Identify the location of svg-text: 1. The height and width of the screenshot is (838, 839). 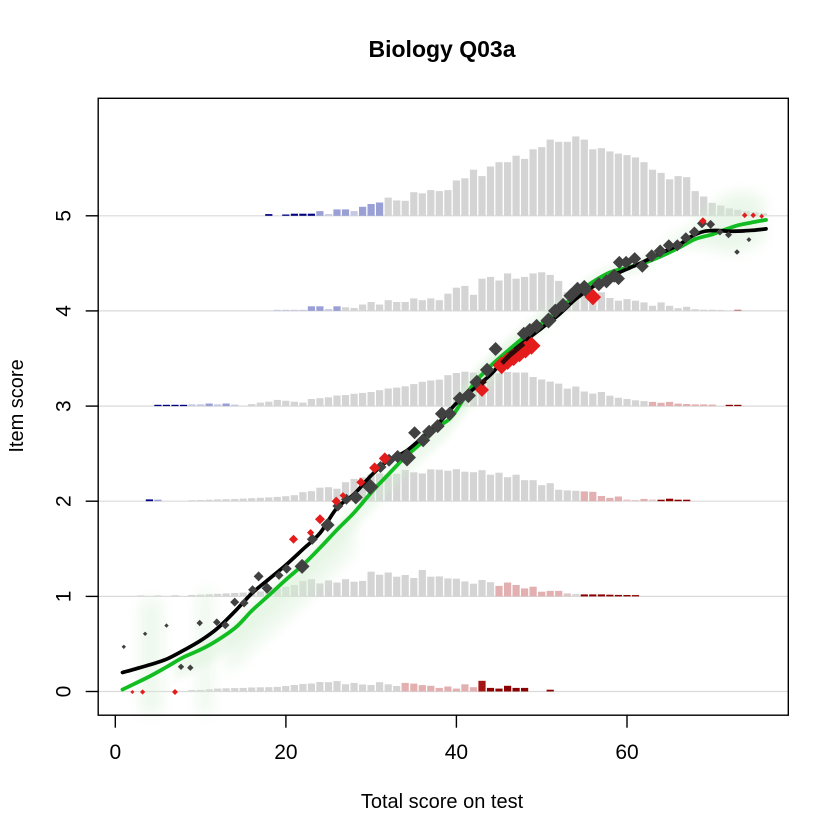
(64, 597).